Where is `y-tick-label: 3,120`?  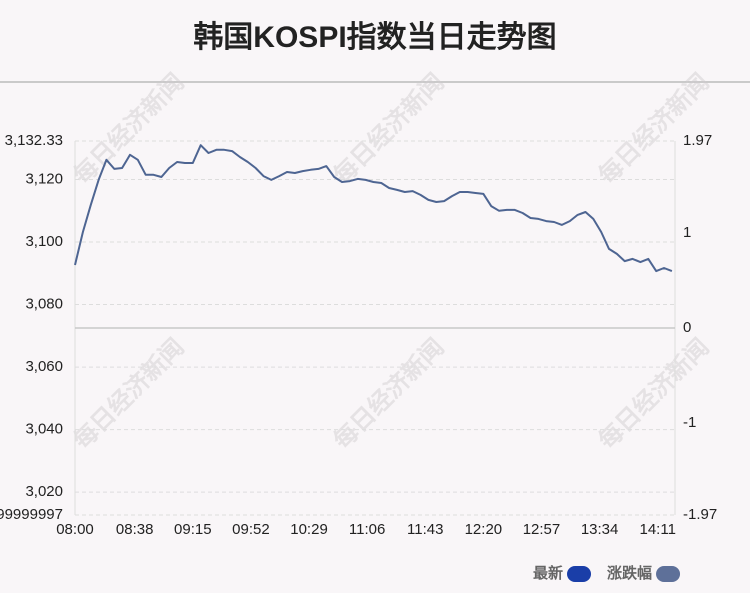 y-tick-label: 3,120 is located at coordinates (44, 179).